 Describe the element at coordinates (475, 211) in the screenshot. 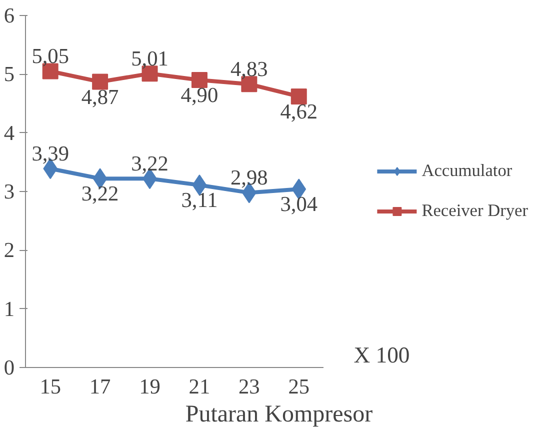

I see `legend-label: Receiver Dryer` at that location.